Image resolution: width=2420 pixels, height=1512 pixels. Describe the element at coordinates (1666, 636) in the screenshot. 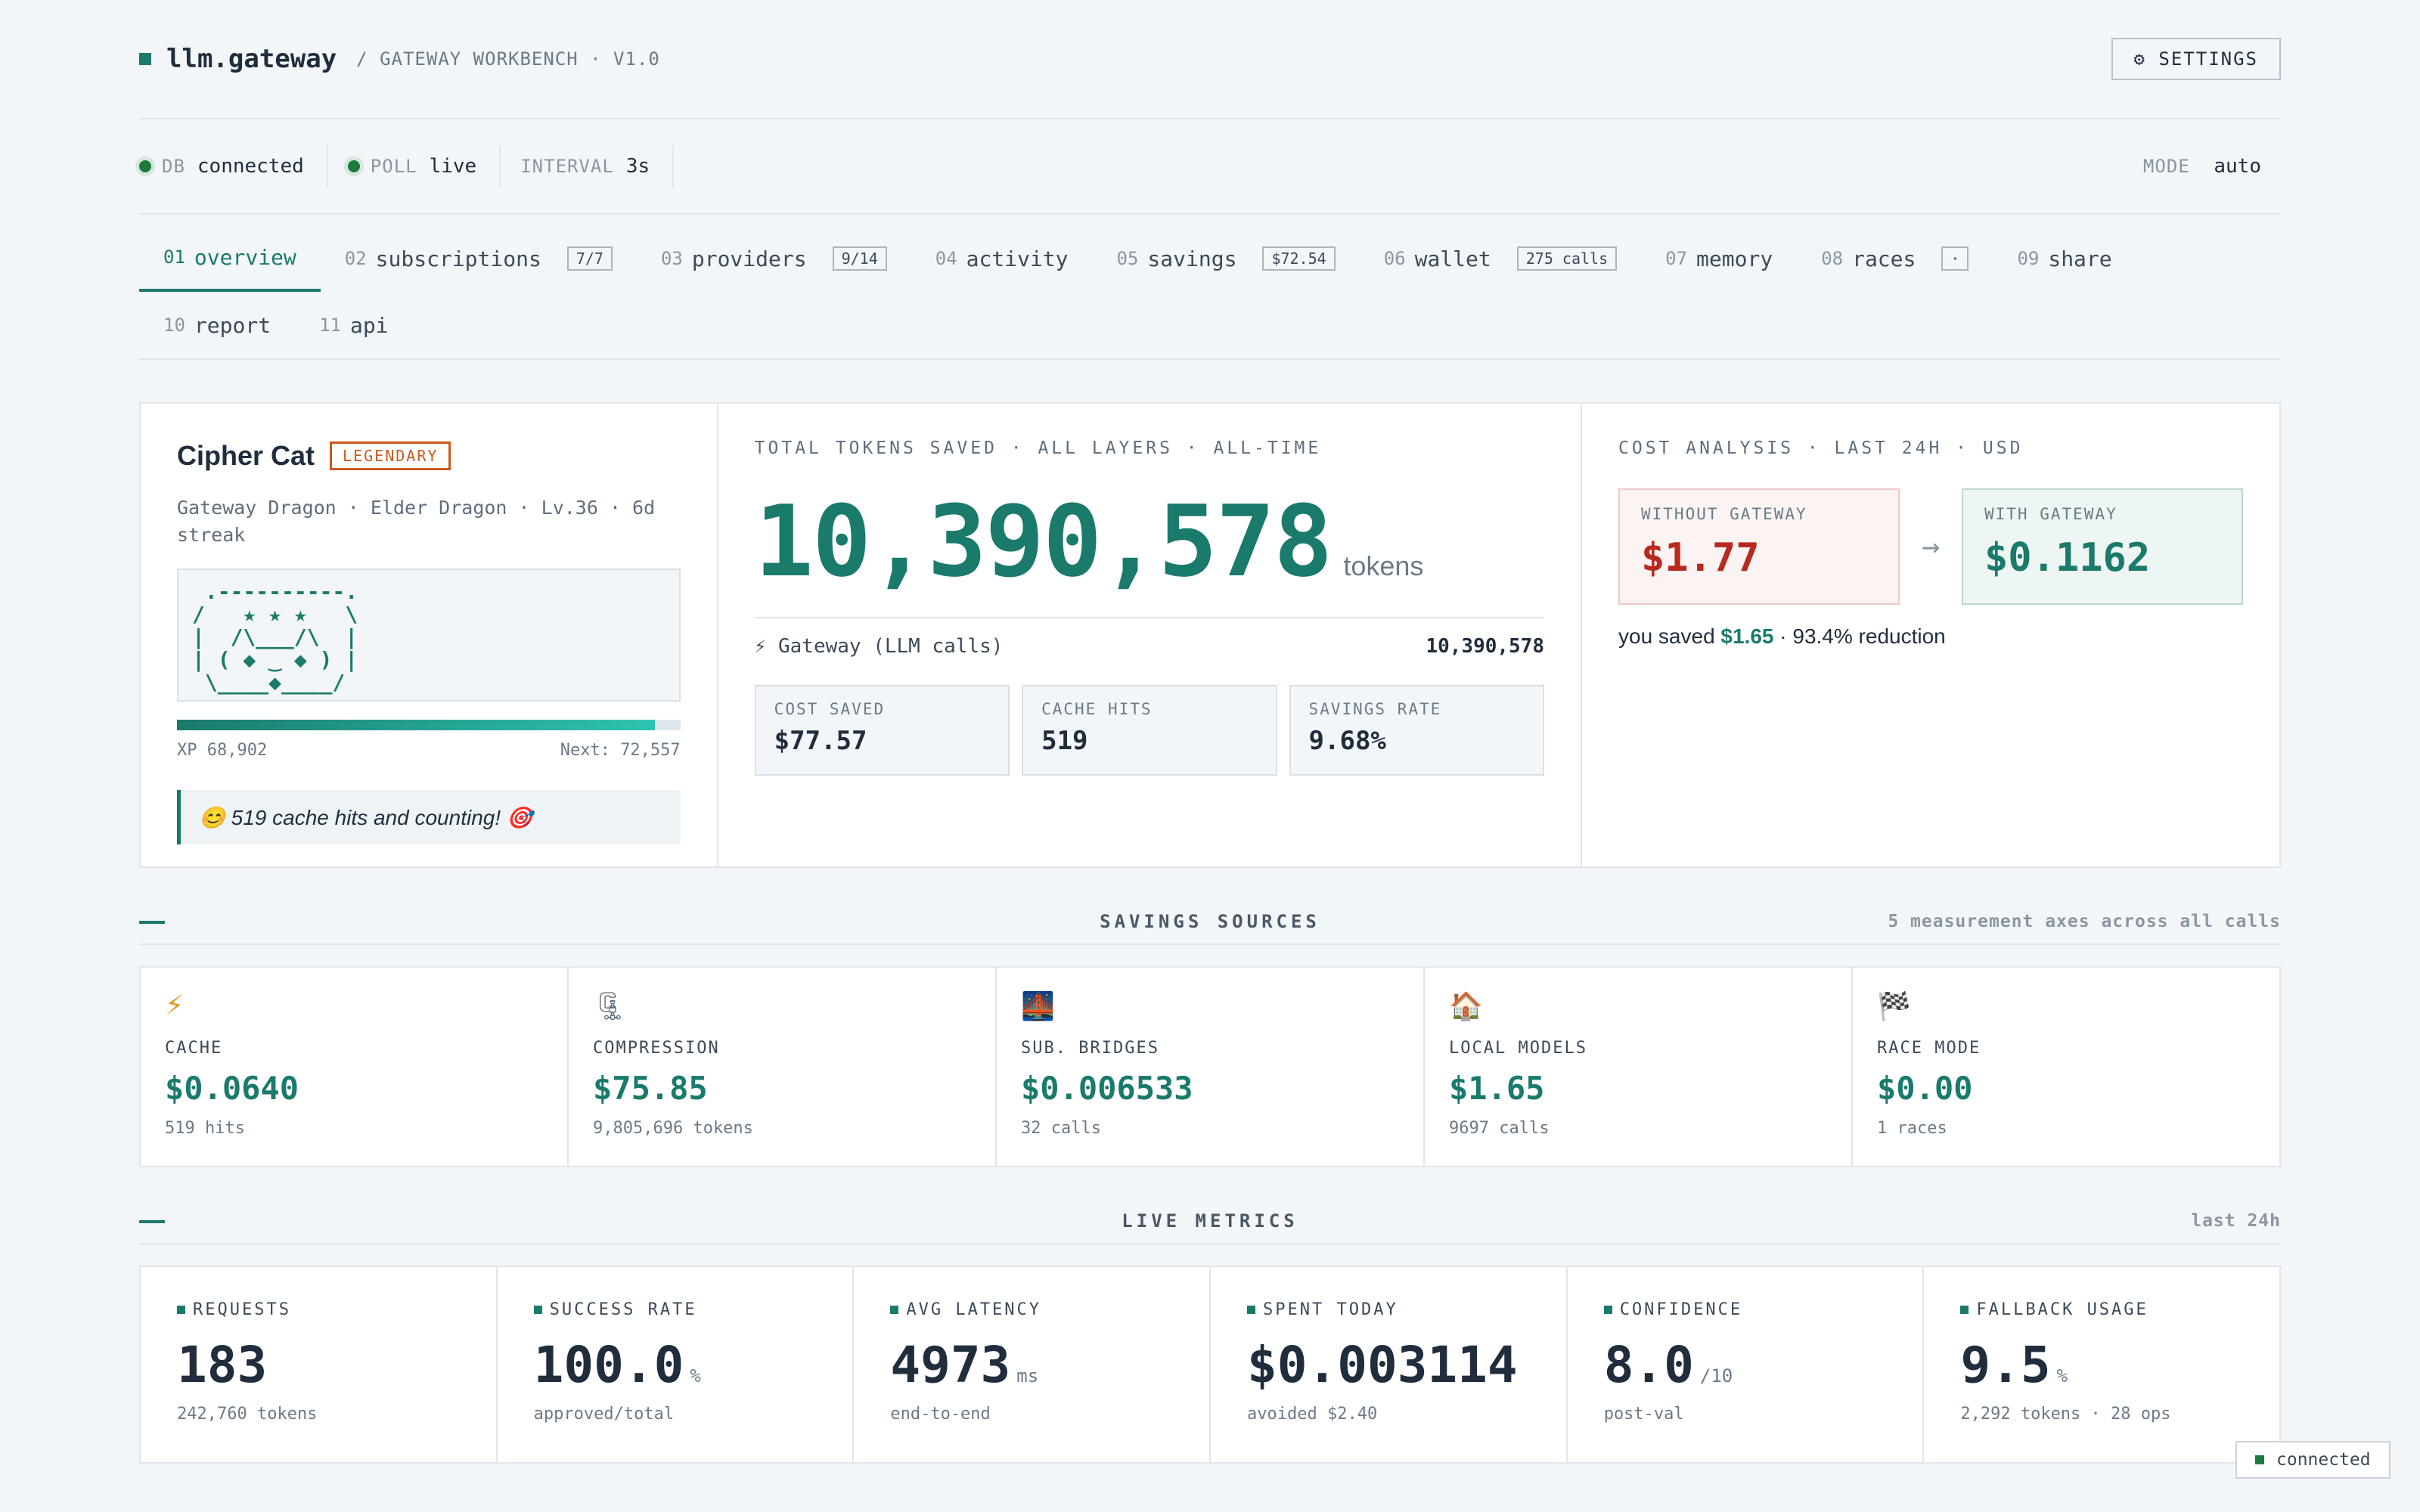

I see `saved-prefix: you saved` at that location.